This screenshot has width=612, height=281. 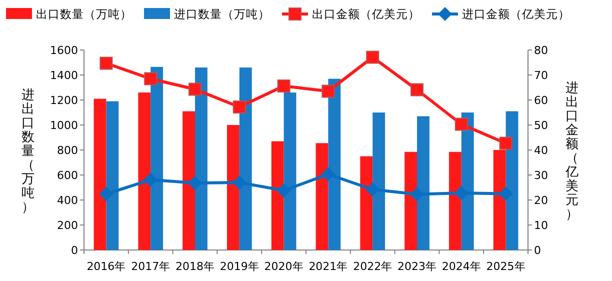 I want to click on y2-tick-label: 50, so click(x=541, y=125).